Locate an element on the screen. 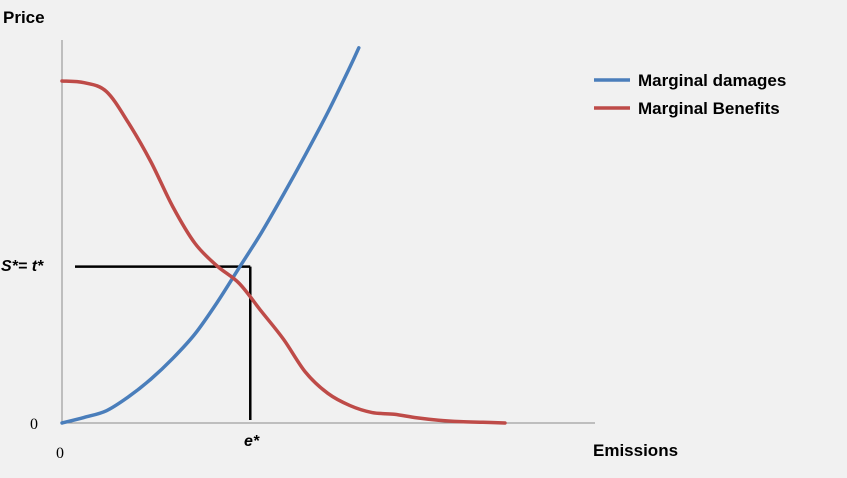 The height and width of the screenshot is (478, 847). legend-label-marginal-damages: Marginal damages is located at coordinates (712, 80).